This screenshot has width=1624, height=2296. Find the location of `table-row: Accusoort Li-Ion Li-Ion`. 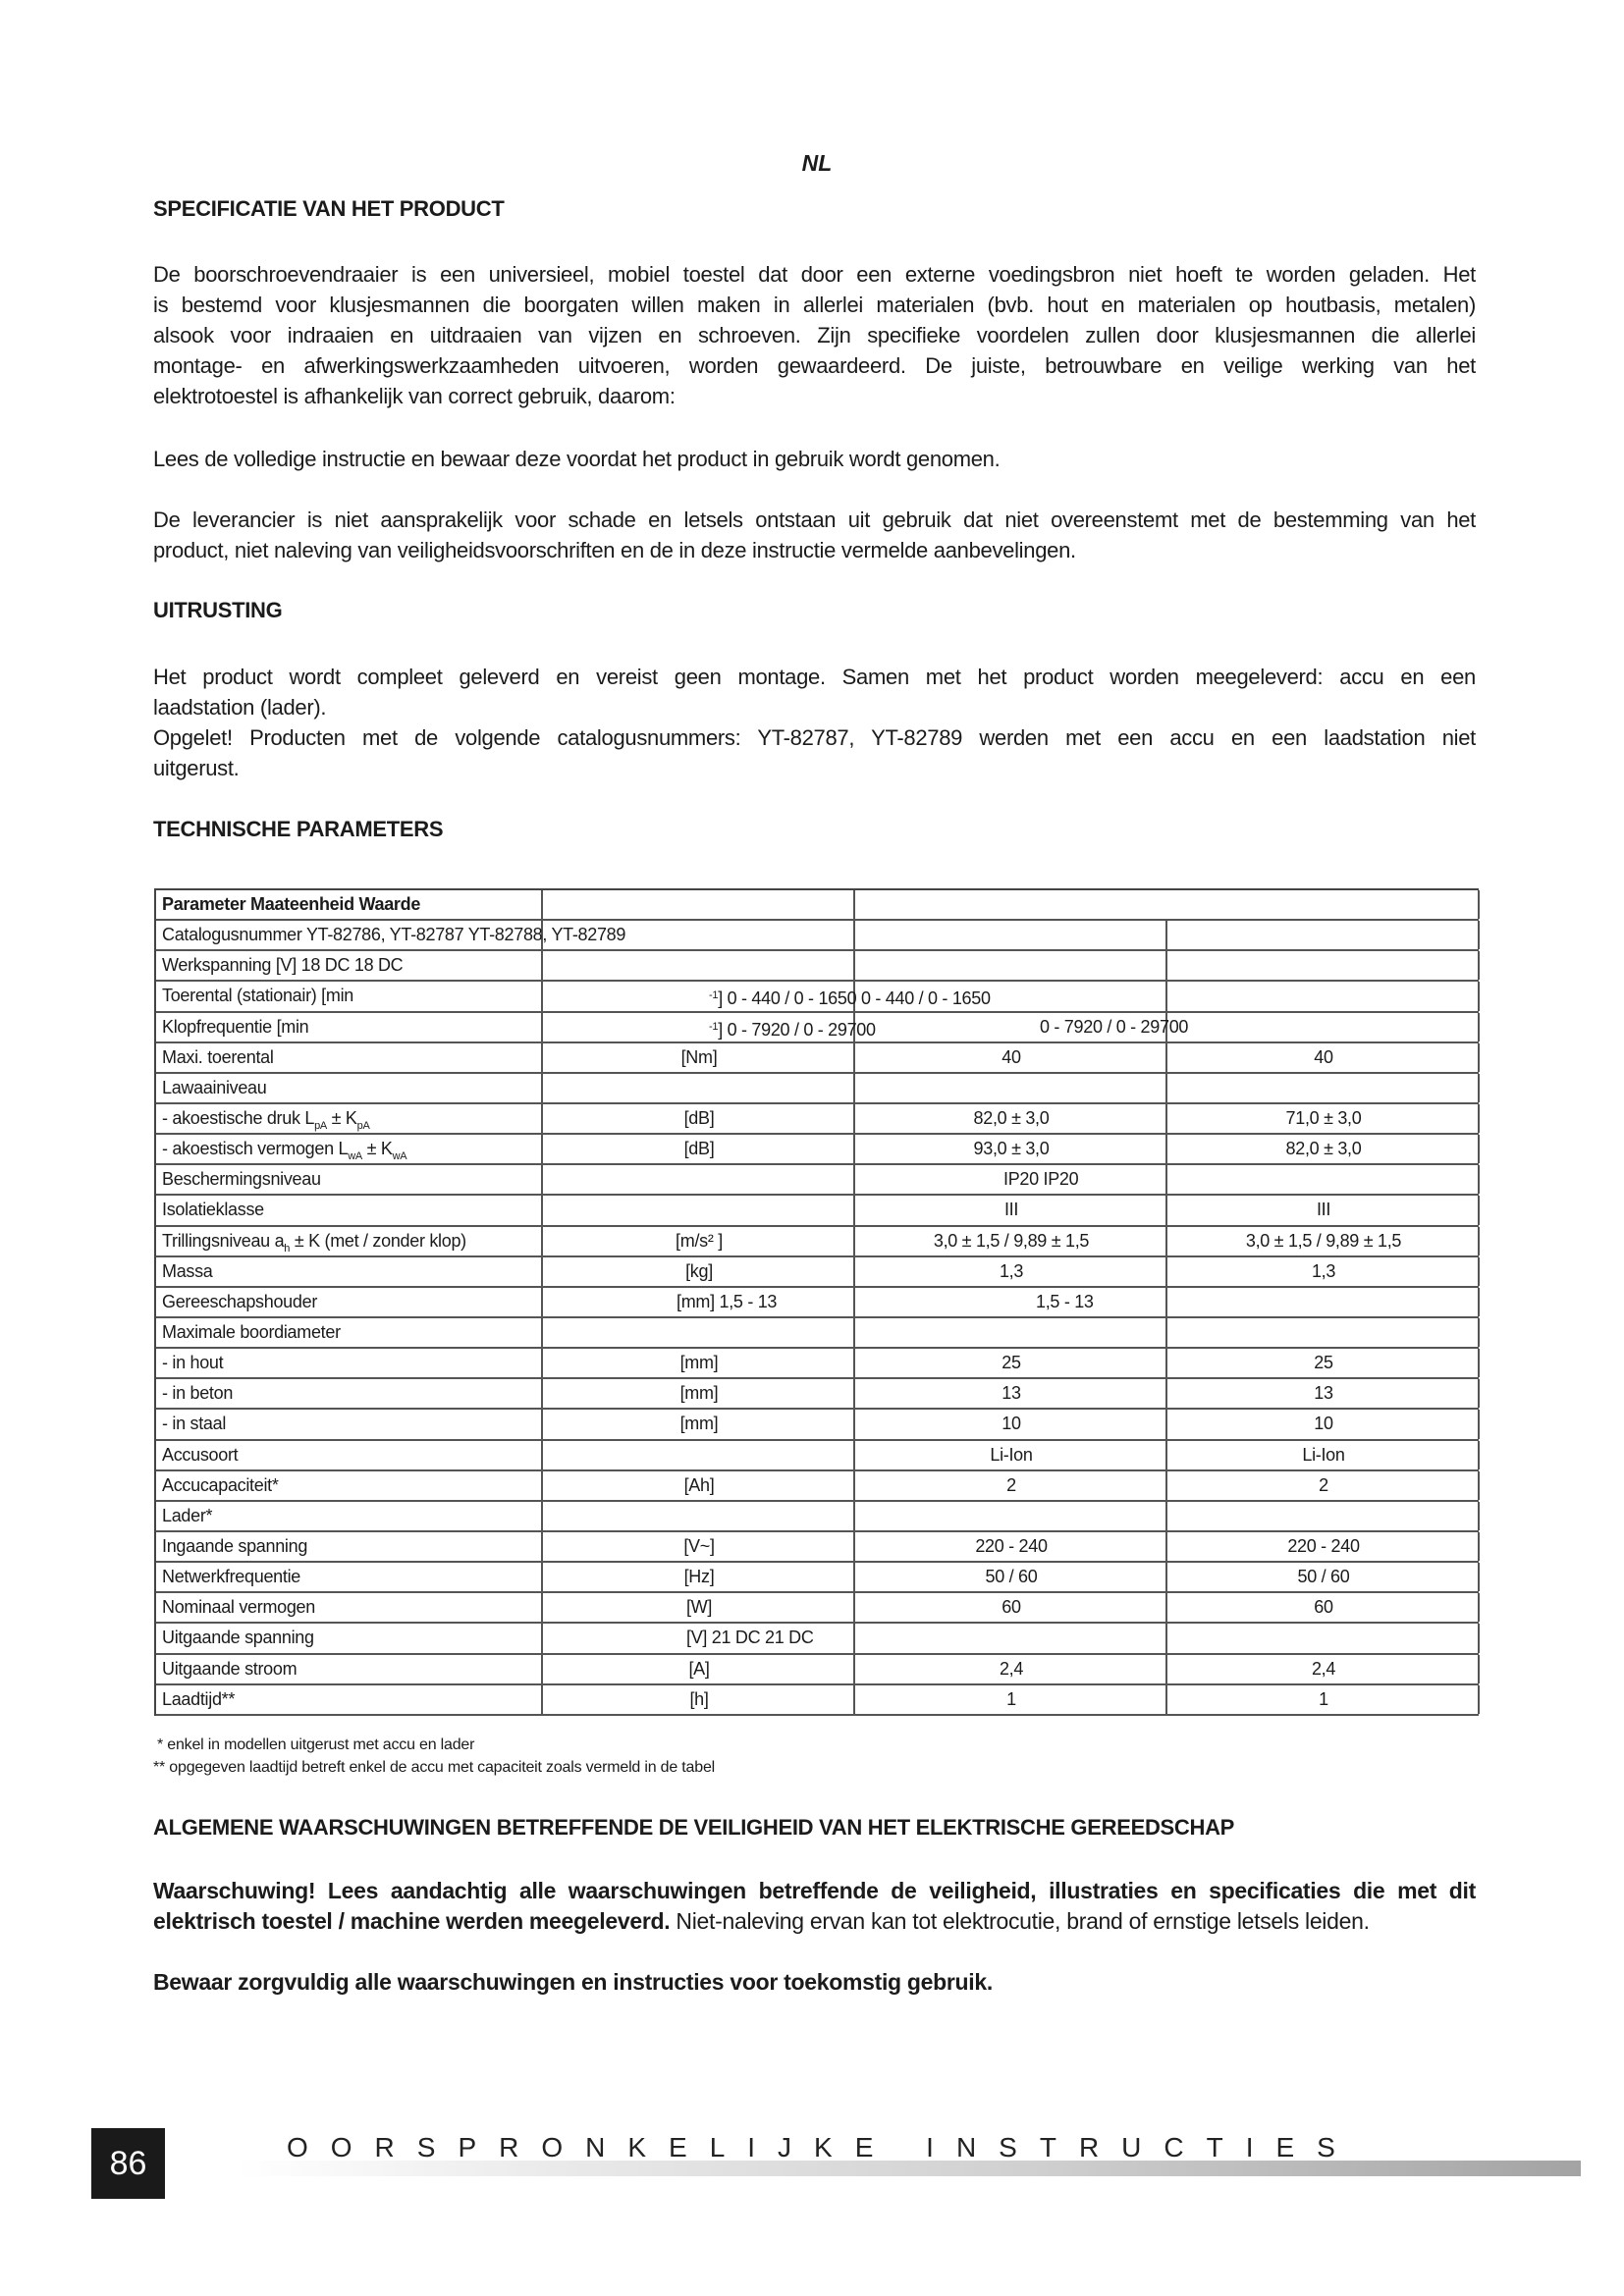

table-row: Accusoort Li-Ion Li-Ion is located at coordinates (818, 1455).